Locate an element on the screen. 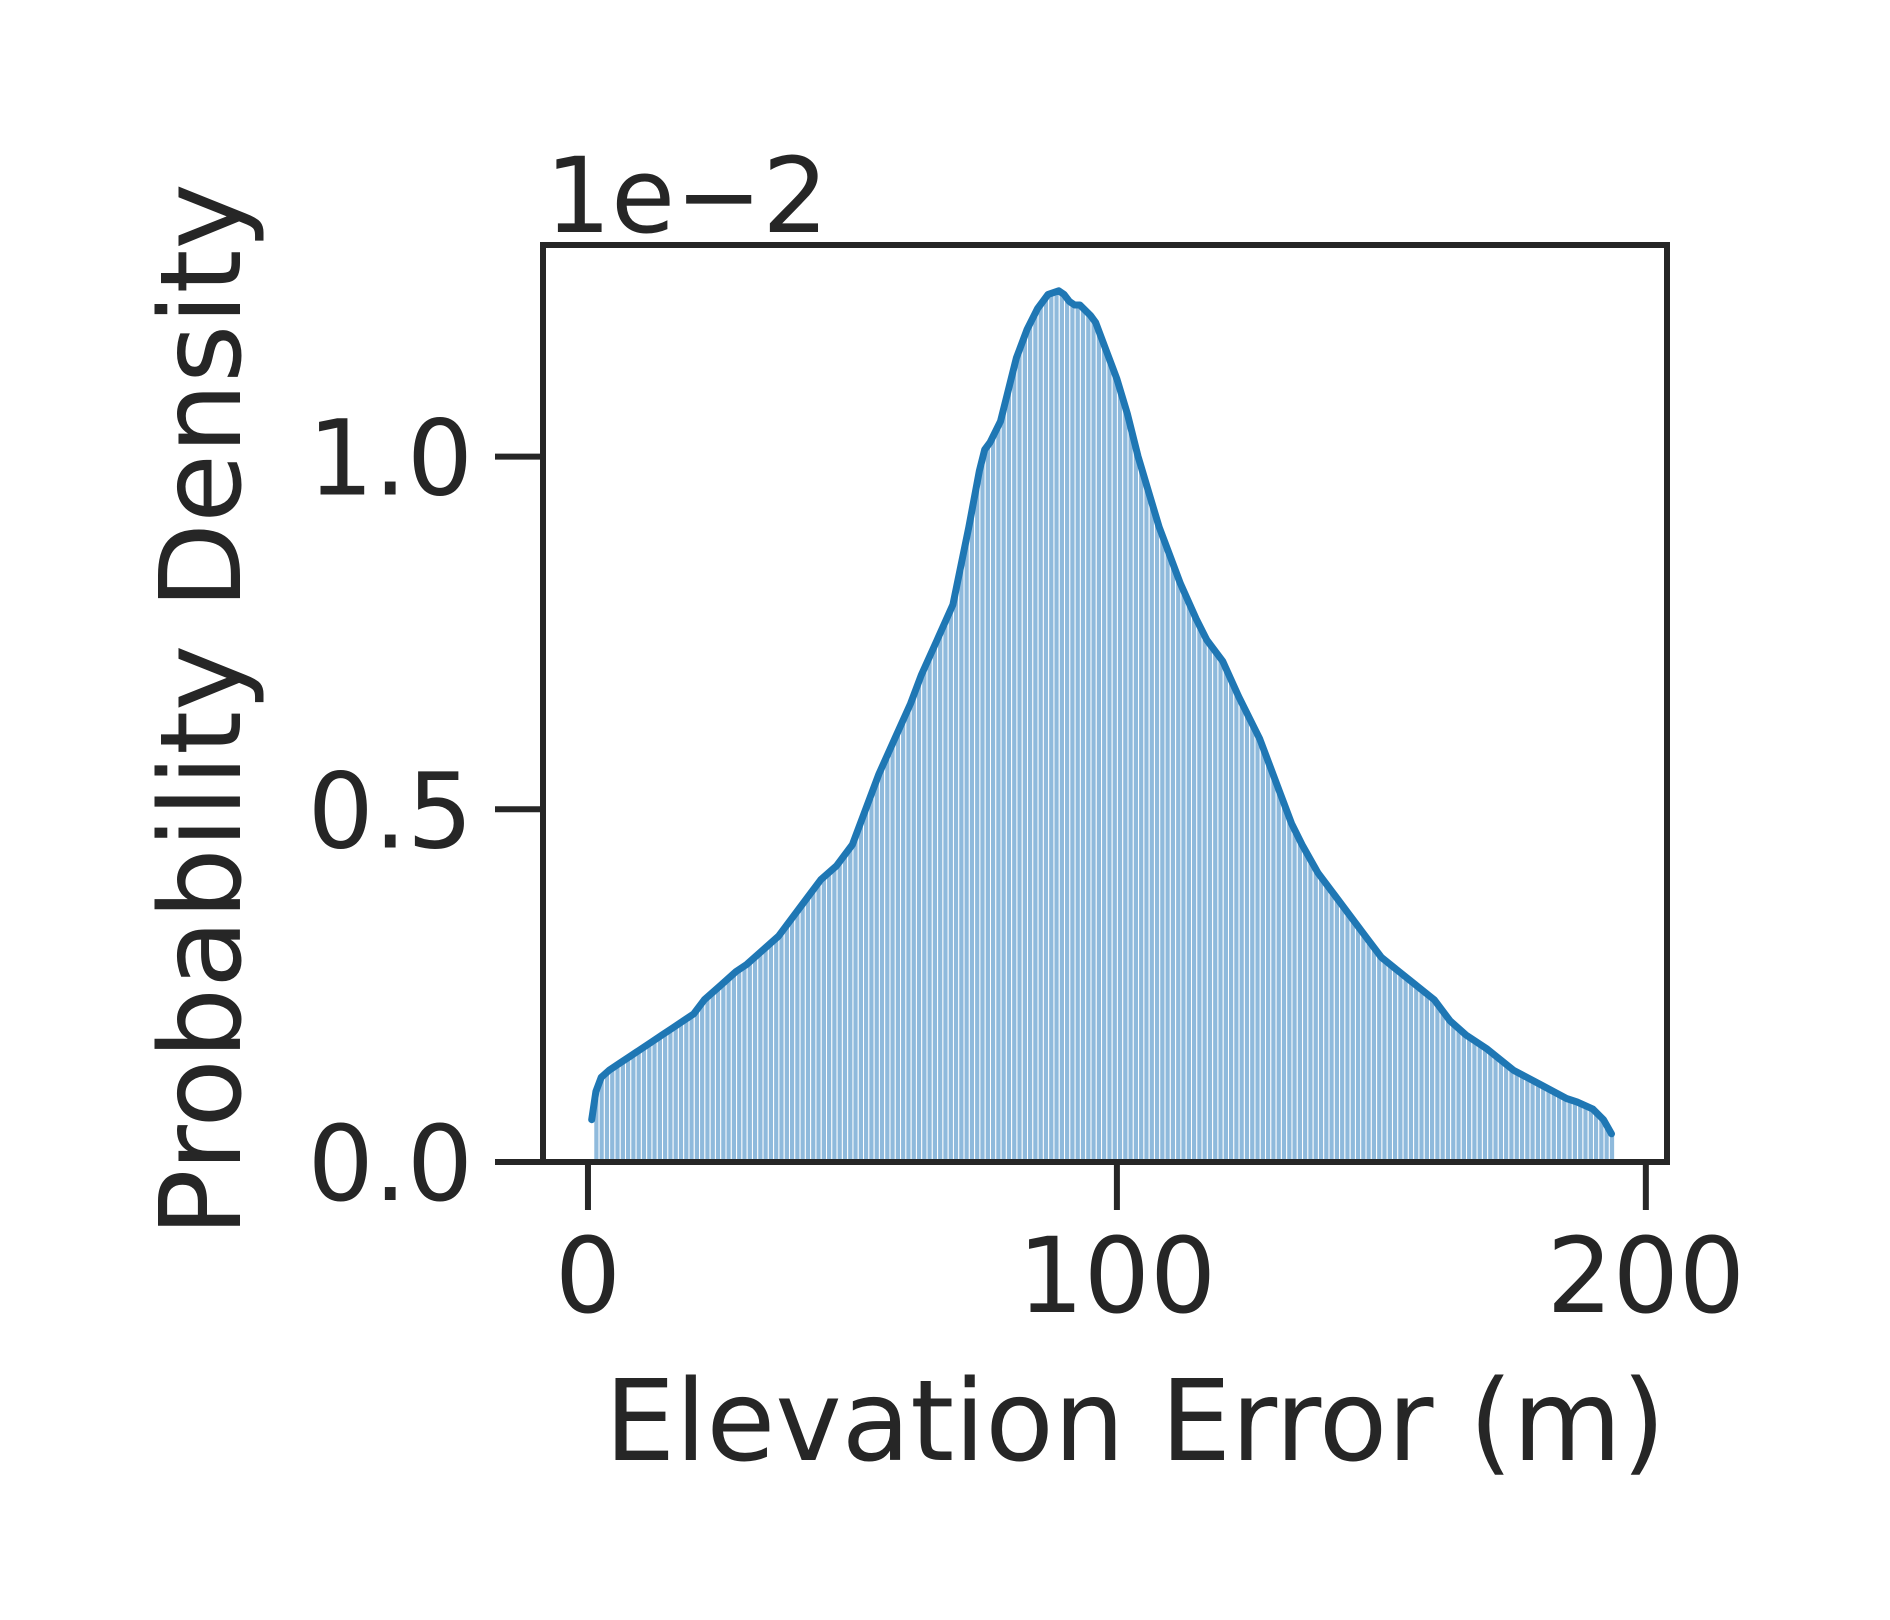 Image resolution: width=1890 pixels, height=1620 pixels. y-offset-label: 1e−2 is located at coordinates (686, 196).